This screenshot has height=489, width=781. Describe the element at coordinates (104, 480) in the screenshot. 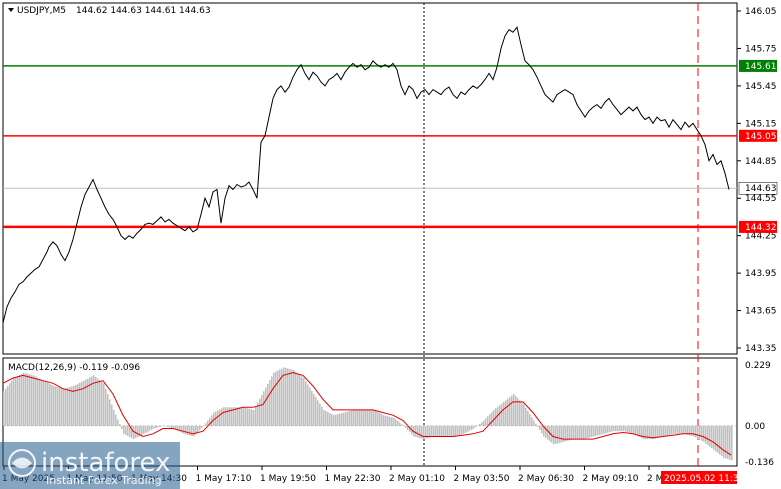

I see `watermark-tagline: Instant Forex Trading` at that location.